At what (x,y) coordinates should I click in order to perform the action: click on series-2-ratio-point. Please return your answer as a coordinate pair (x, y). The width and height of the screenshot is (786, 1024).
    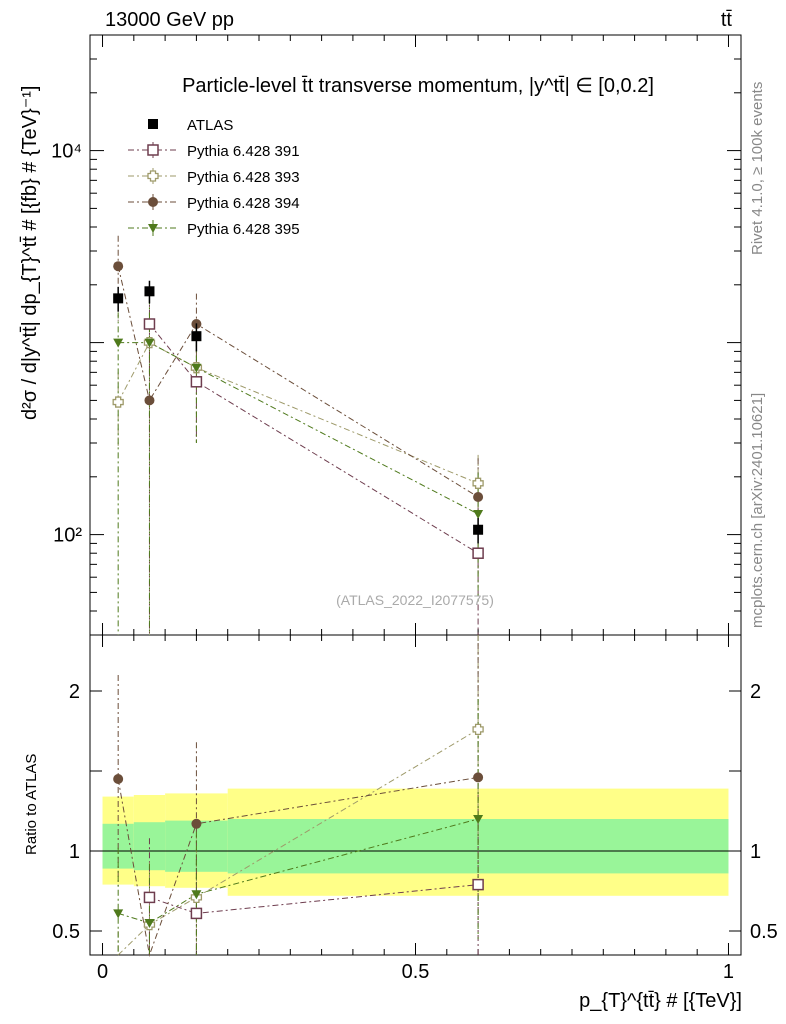
    Looking at the image, I should click on (478, 729).